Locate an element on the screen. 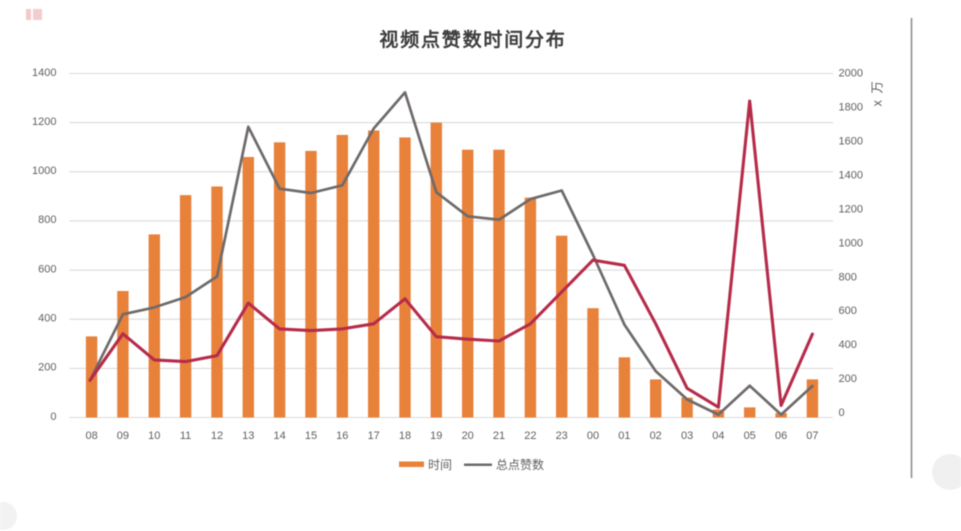 This screenshot has height=531, width=961. svg-text: 05 is located at coordinates (750, 436).